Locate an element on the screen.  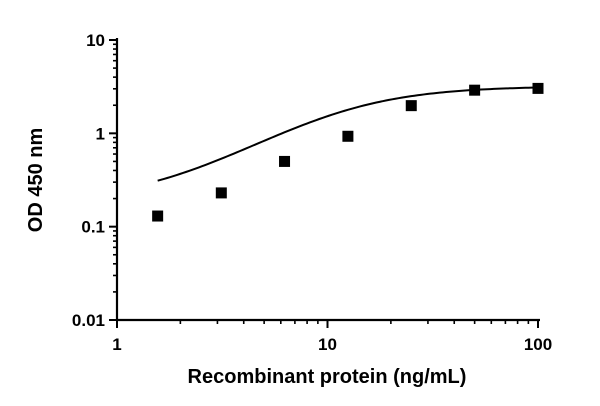
x-axis-title: Recombinant protein (ng/mL) is located at coordinates (327, 377).